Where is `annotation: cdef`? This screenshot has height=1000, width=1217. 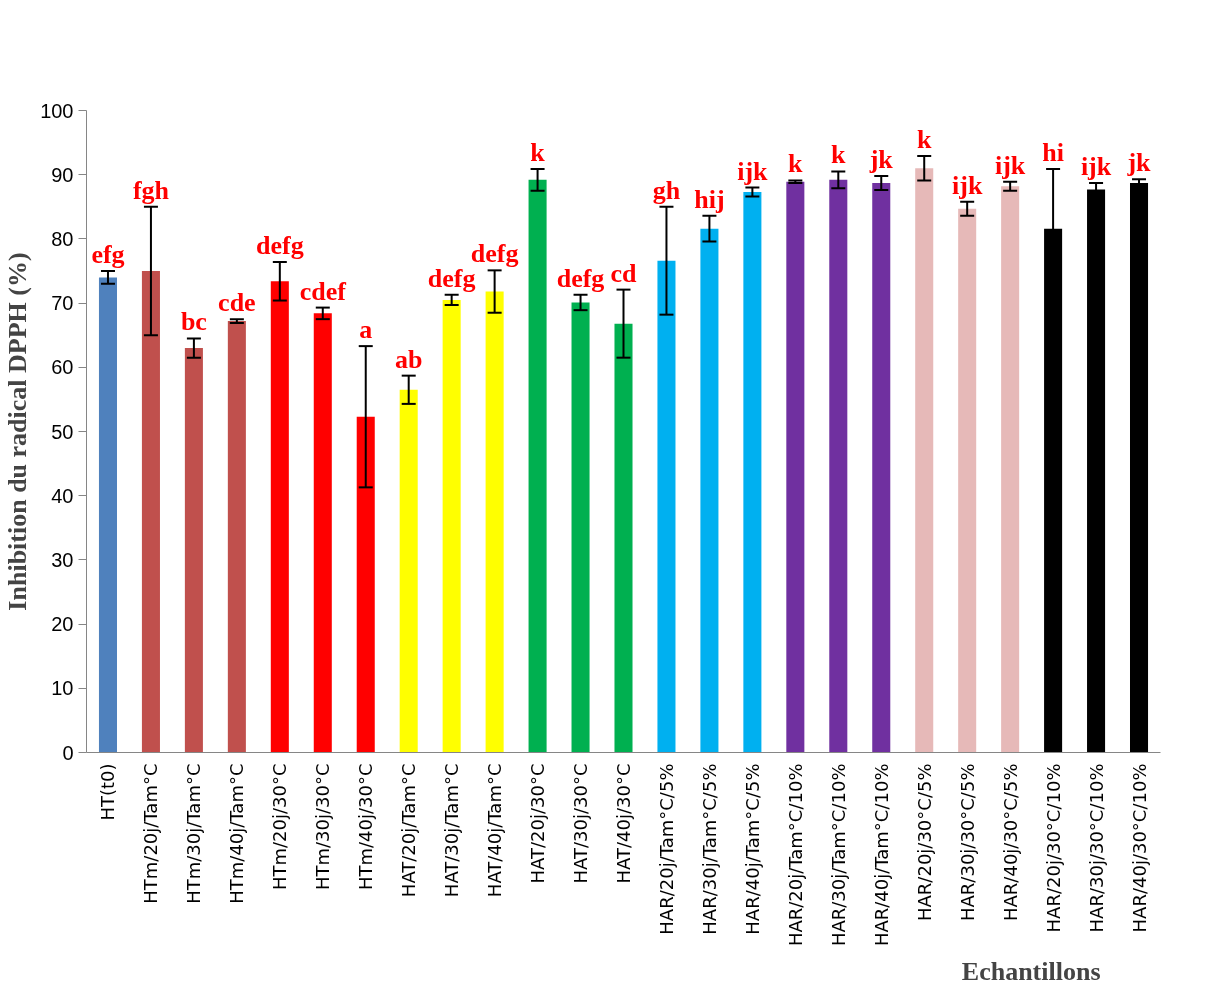 annotation: cdef is located at coordinates (323, 291).